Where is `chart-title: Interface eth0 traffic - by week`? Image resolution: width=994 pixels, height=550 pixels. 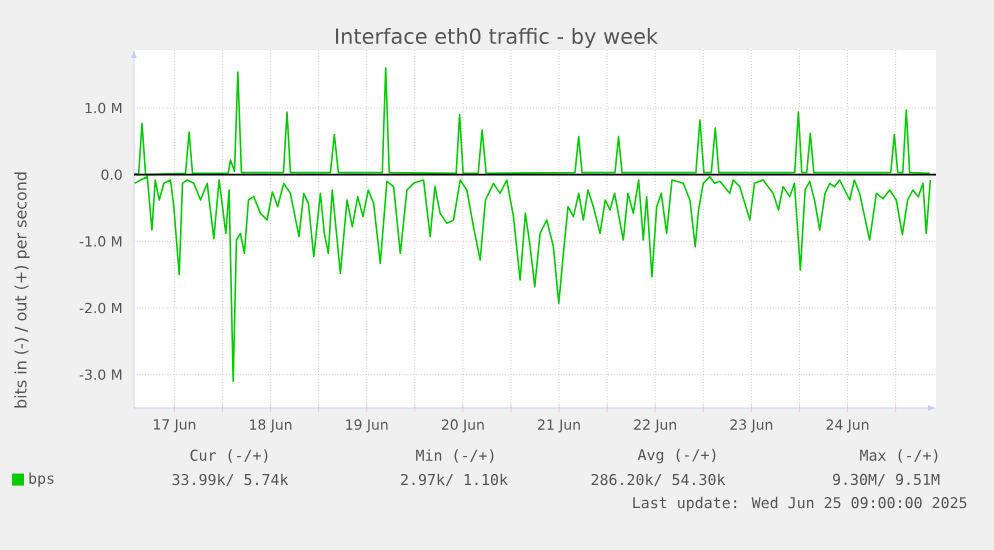 chart-title: Interface eth0 traffic - by week is located at coordinates (497, 38).